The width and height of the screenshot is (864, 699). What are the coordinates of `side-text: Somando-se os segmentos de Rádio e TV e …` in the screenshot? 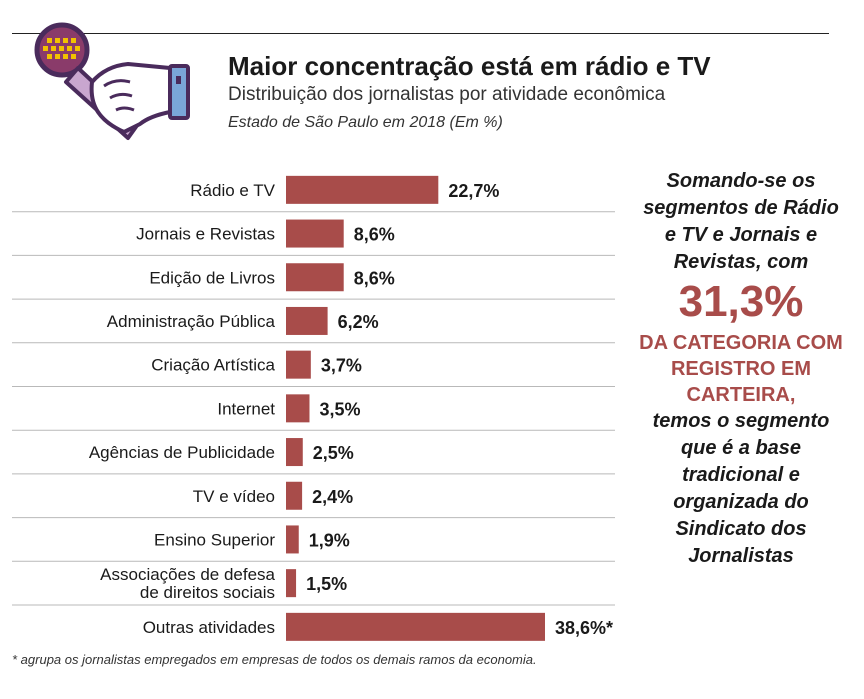 It's located at (741, 369).